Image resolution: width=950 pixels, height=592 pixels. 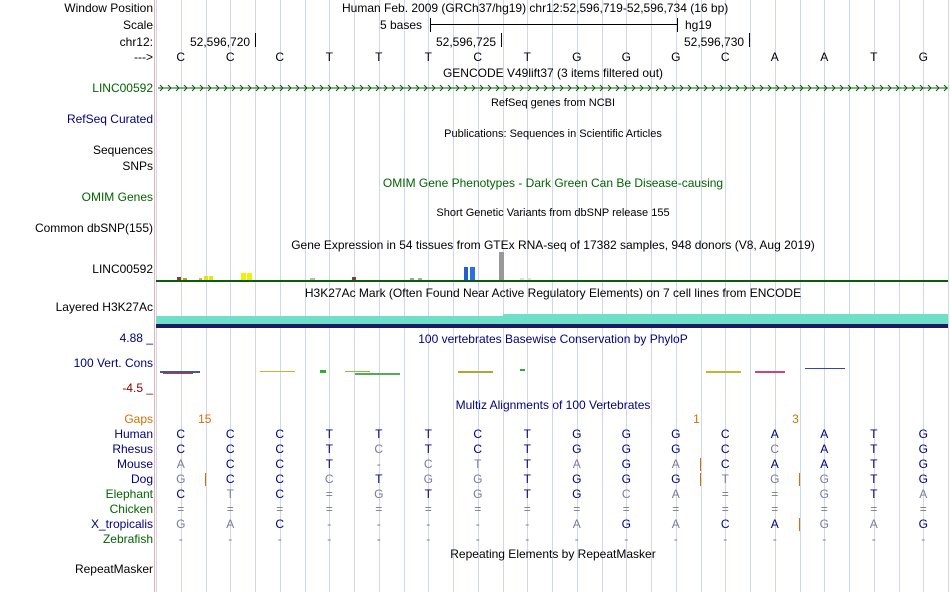 What do you see at coordinates (104, 307) in the screenshot?
I see `h3k27ac-track-label: Layered H3K27Ac` at bounding box center [104, 307].